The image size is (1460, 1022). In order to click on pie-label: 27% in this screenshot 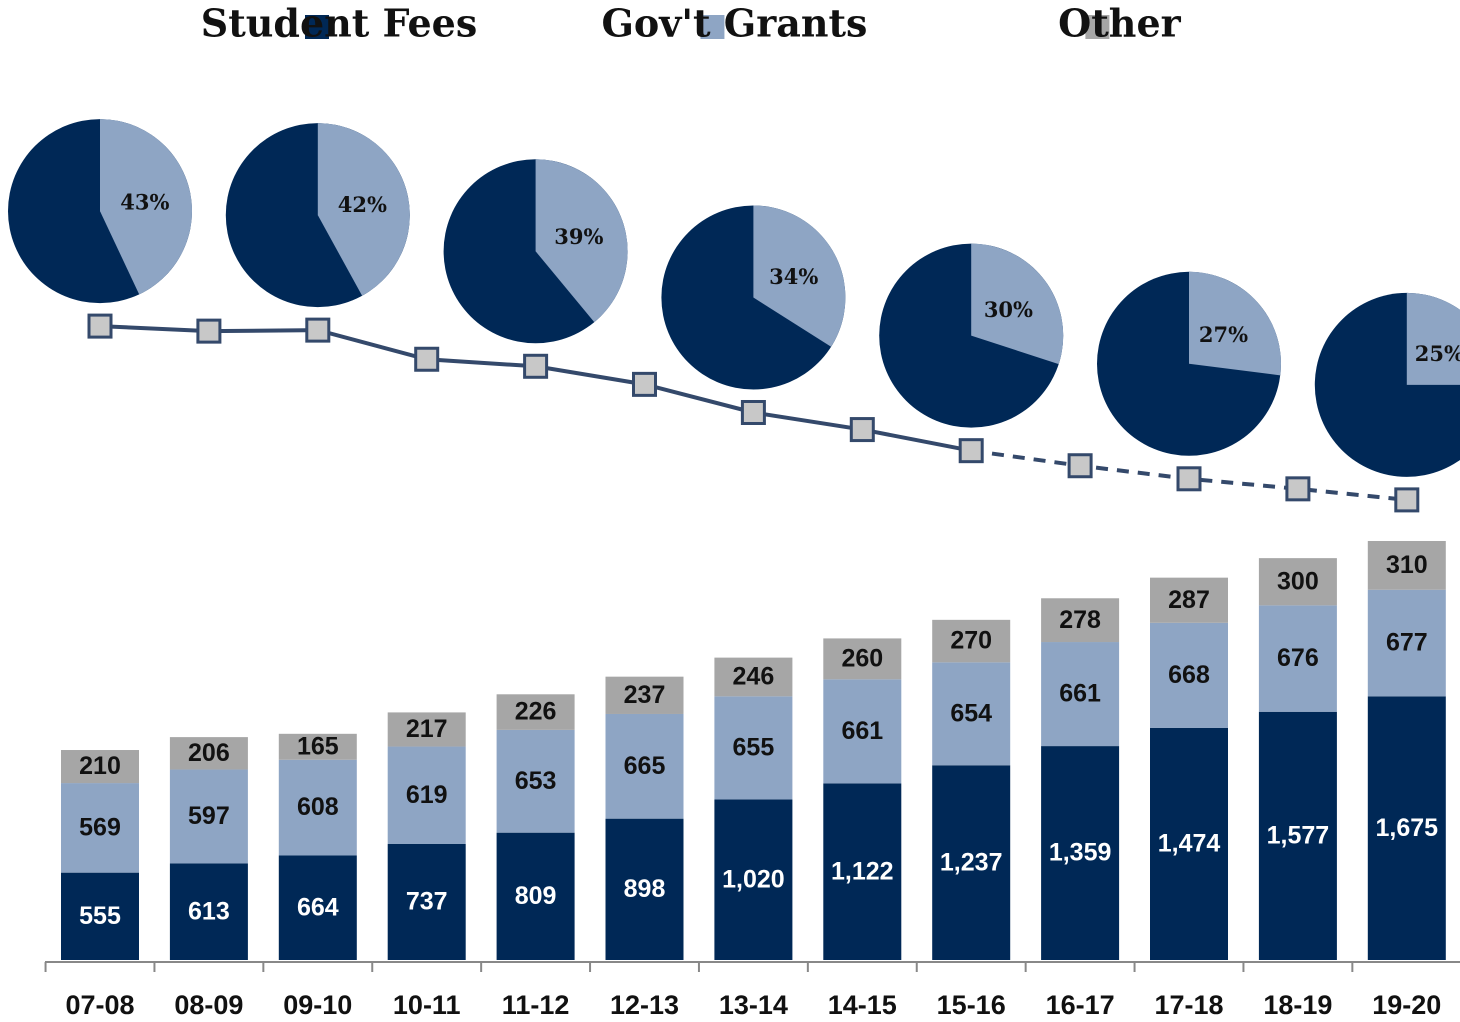, I will do `click(1223, 334)`.